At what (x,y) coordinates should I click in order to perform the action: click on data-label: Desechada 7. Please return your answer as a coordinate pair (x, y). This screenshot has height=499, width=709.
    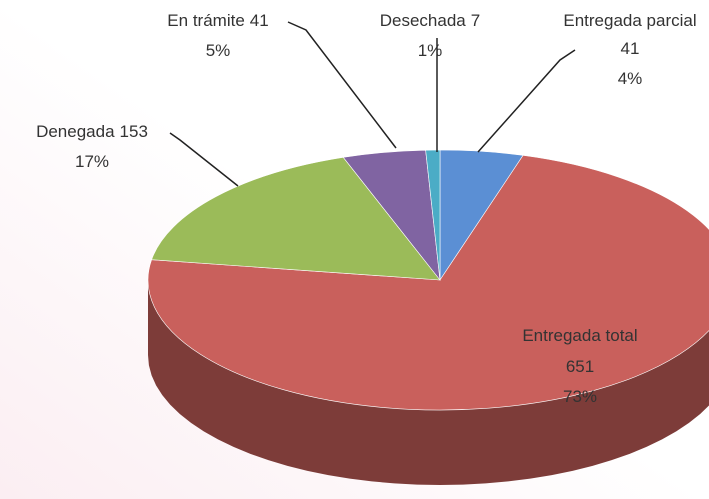
    Looking at the image, I should click on (430, 20).